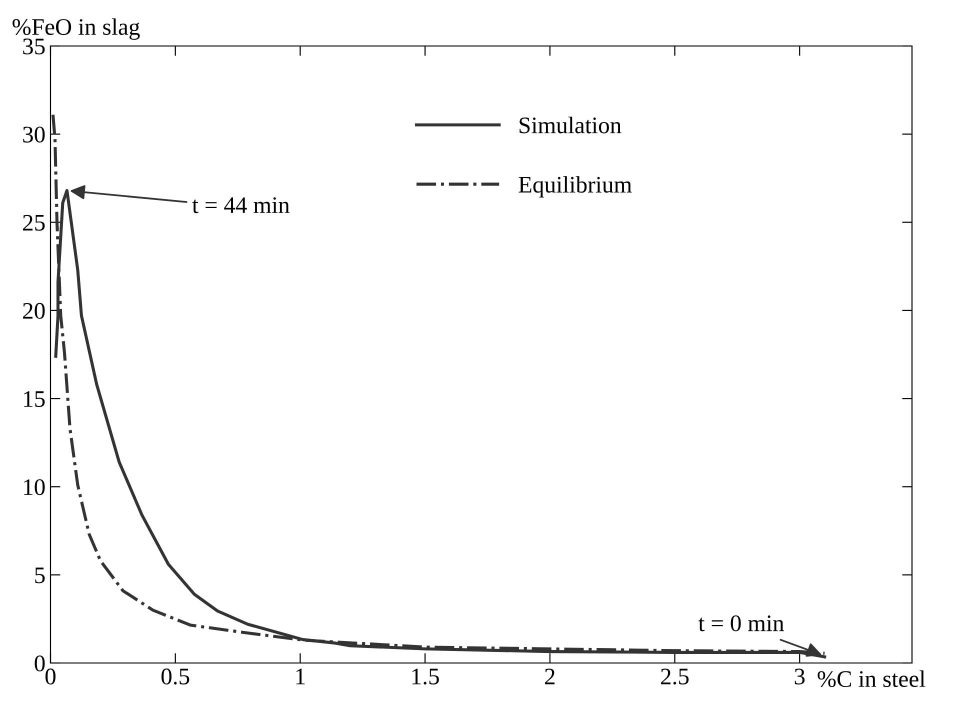 This screenshot has width=965, height=701. I want to click on y-tick-label: 20, so click(34, 310).